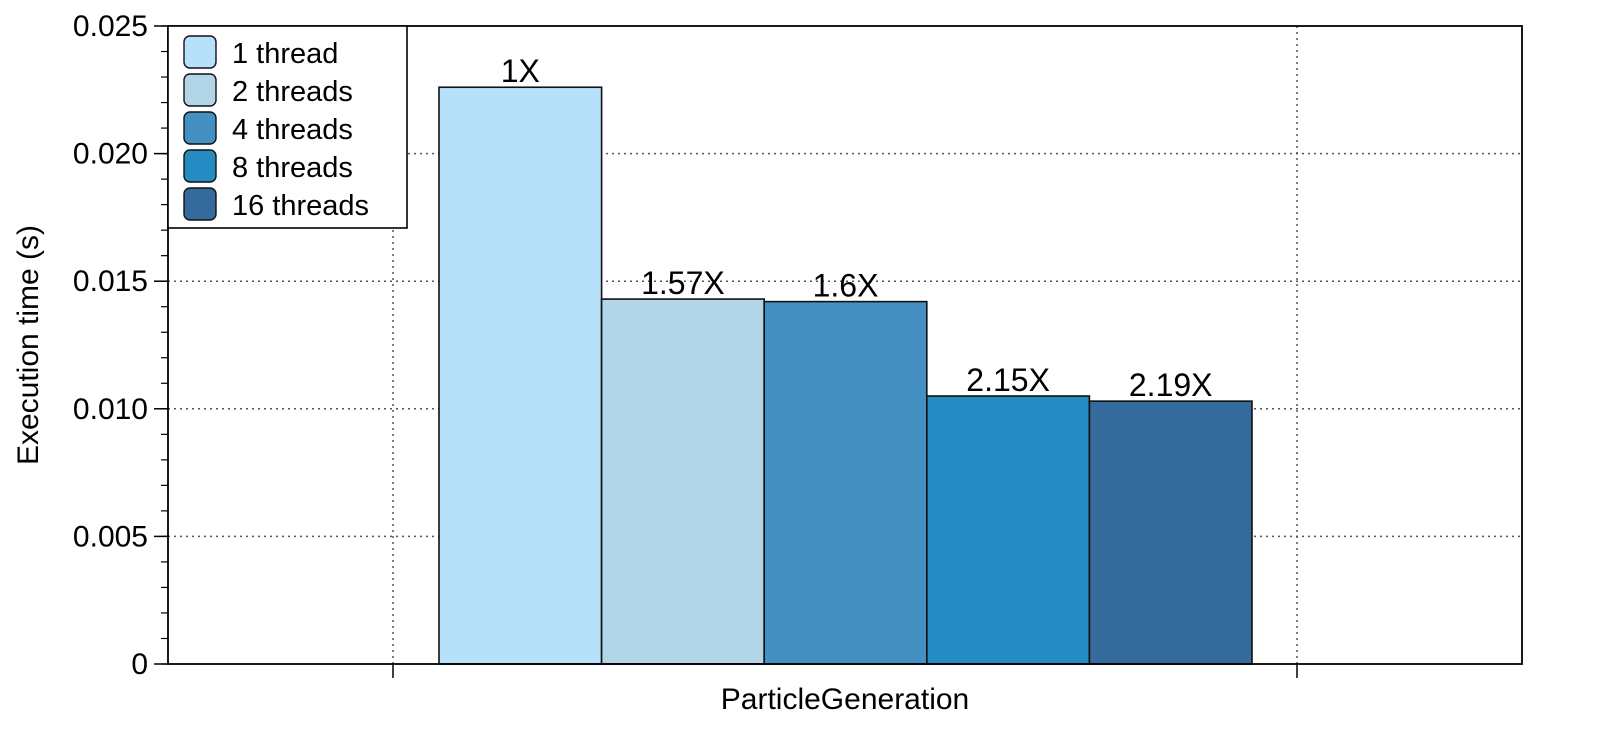 The width and height of the screenshot is (1600, 746). What do you see at coordinates (683, 283) in the screenshot?
I see `bar-value-label: 1.57X` at bounding box center [683, 283].